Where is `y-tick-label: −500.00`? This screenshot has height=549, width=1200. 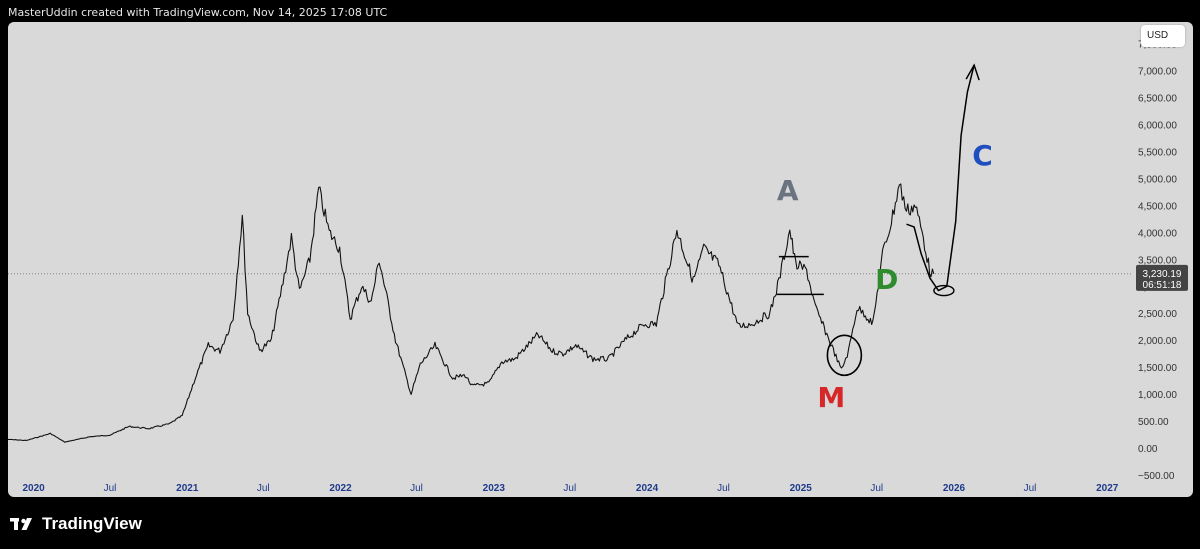 y-tick-label: −500.00 is located at coordinates (1156, 476).